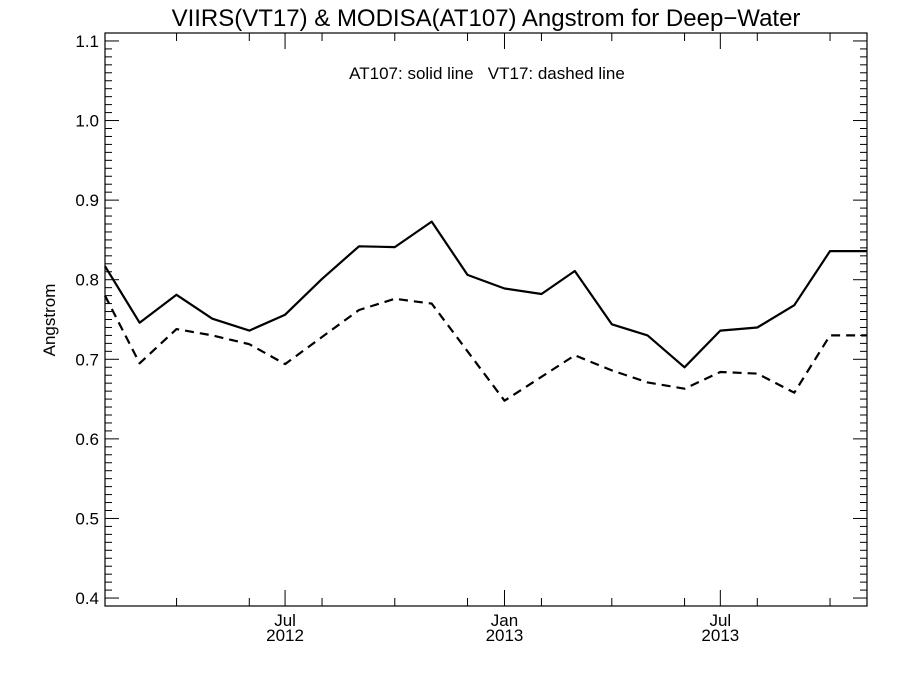  What do you see at coordinates (485, 348) in the screenshot?
I see `series-line-vt17` at bounding box center [485, 348].